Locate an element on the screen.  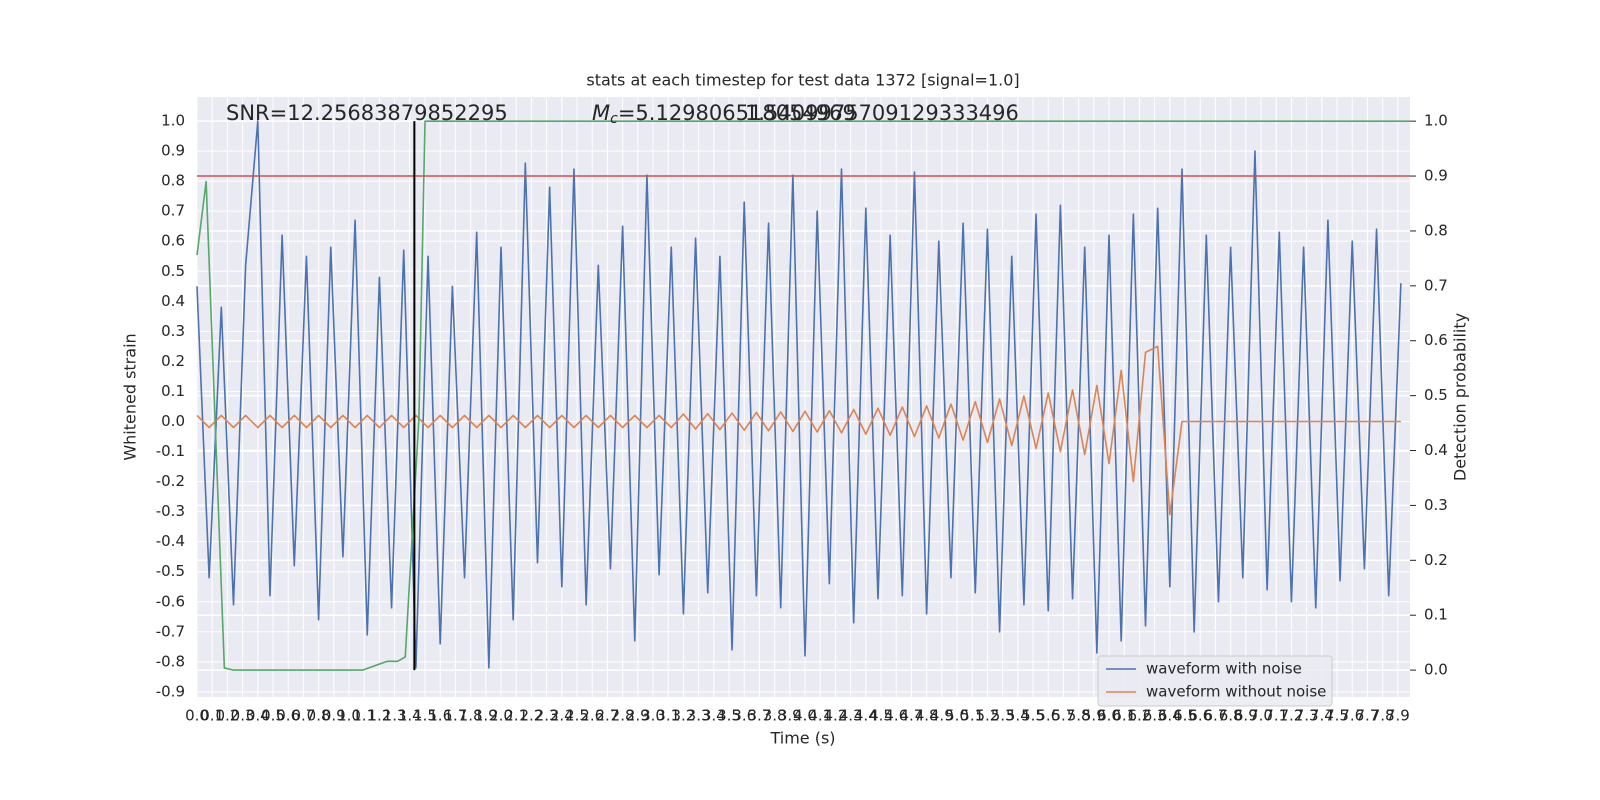
y-tick-label: -0.2 is located at coordinates (170, 481).